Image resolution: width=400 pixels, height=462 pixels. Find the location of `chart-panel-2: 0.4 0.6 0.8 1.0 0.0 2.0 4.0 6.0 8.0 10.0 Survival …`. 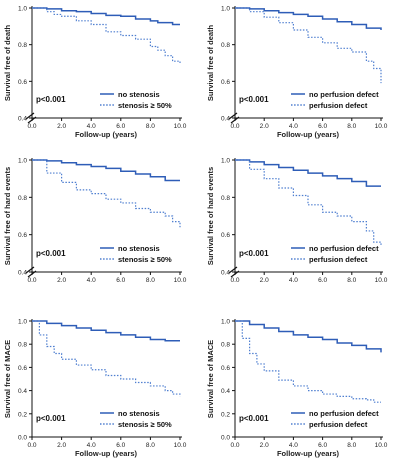

chart-panel-2: 0.4 0.6 0.8 1.0 0.0 2.0 4.0 6.0 8.0 10.0 Survival … is located at coordinates (297, 73).